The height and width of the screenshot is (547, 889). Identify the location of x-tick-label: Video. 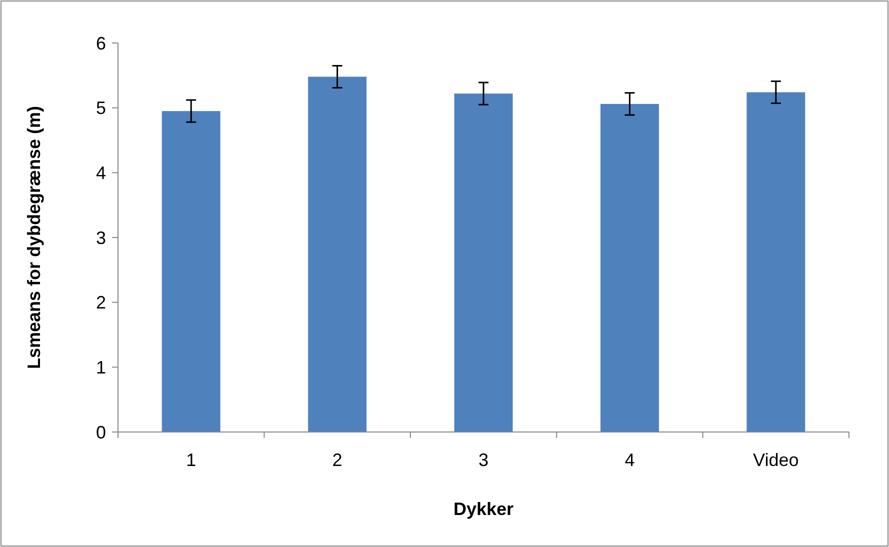
(776, 460).